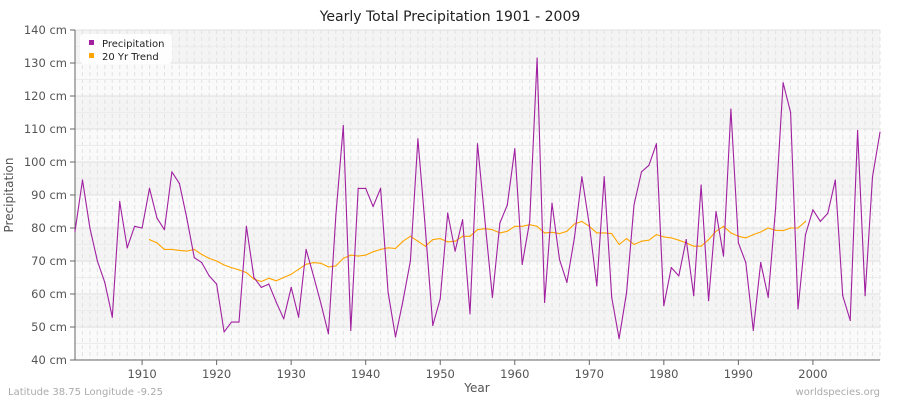 The image size is (900, 400). I want to click on y-tick-label: 100 cm, so click(45, 162).